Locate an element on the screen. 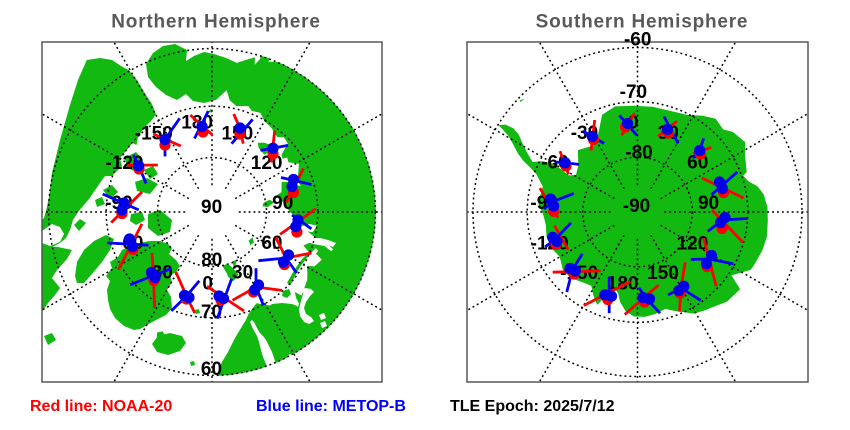 Image resolution: width=850 pixels, height=430 pixels. svg-text: Red line: NOAA-20 is located at coordinates (101, 406).